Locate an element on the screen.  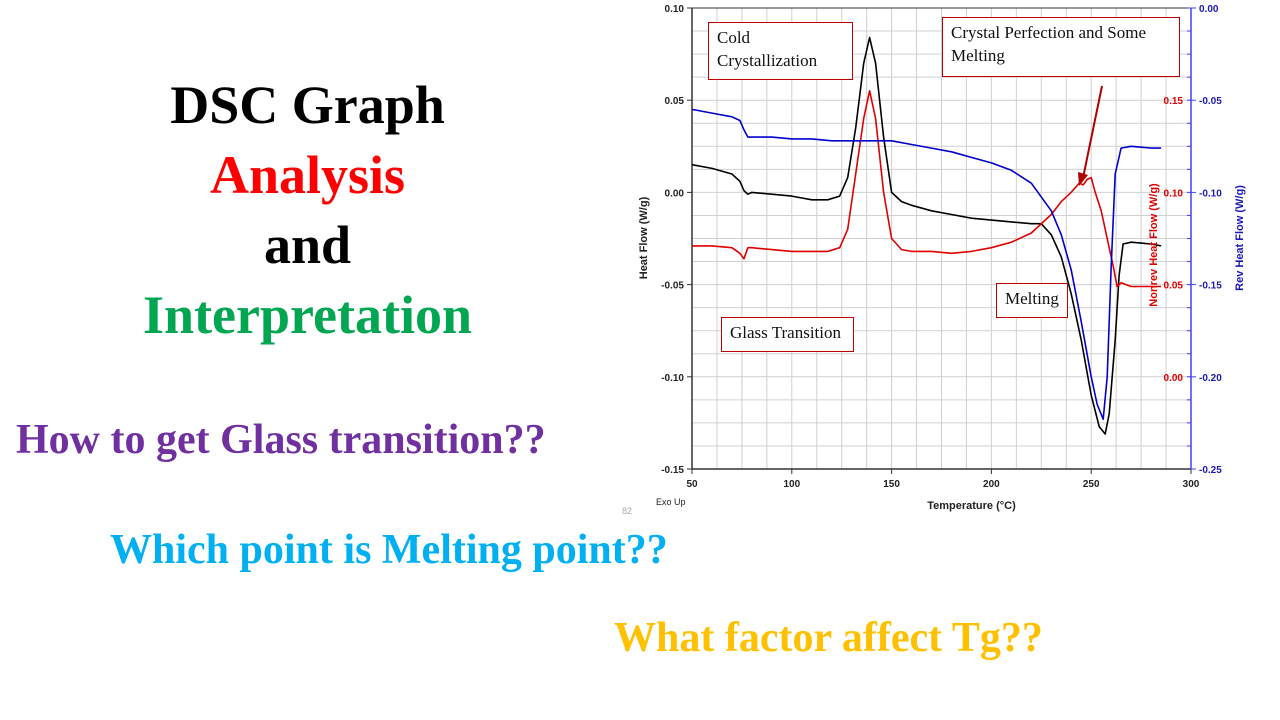
svg-text: Exo Up is located at coordinates (671, 502).